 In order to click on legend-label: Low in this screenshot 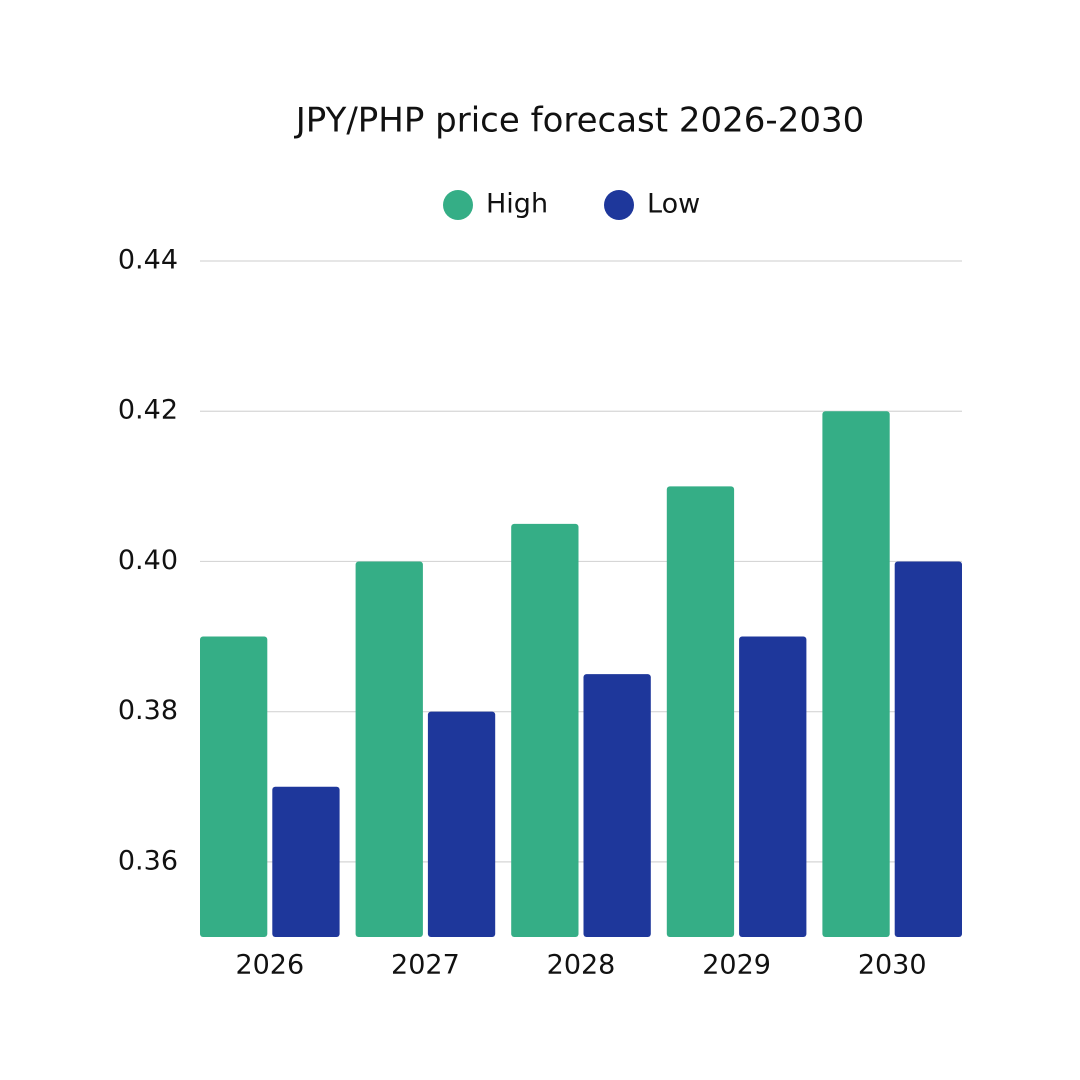, I will do `click(673, 204)`.